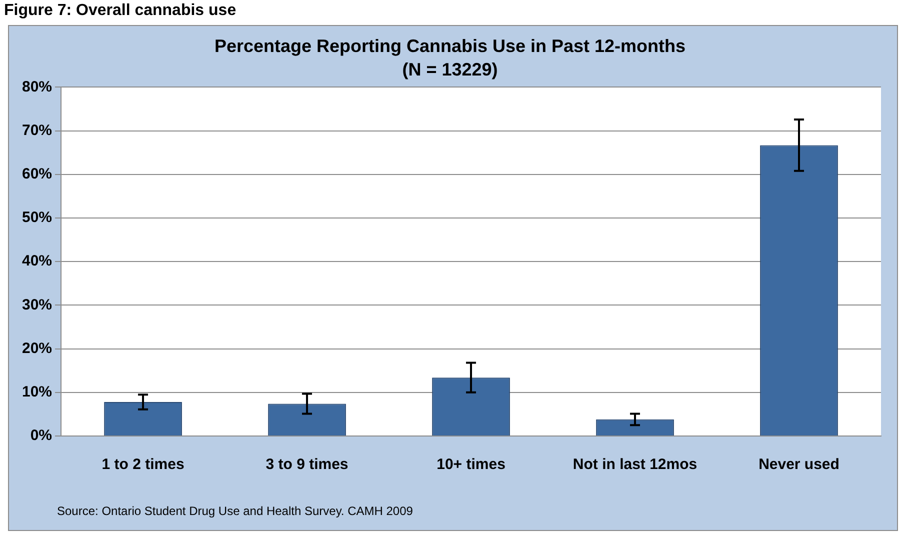  Describe the element at coordinates (235, 510) in the screenshot. I see `source-note: Source: Ontario Student Drug Use and Health Survey. CAMH 2009` at that location.